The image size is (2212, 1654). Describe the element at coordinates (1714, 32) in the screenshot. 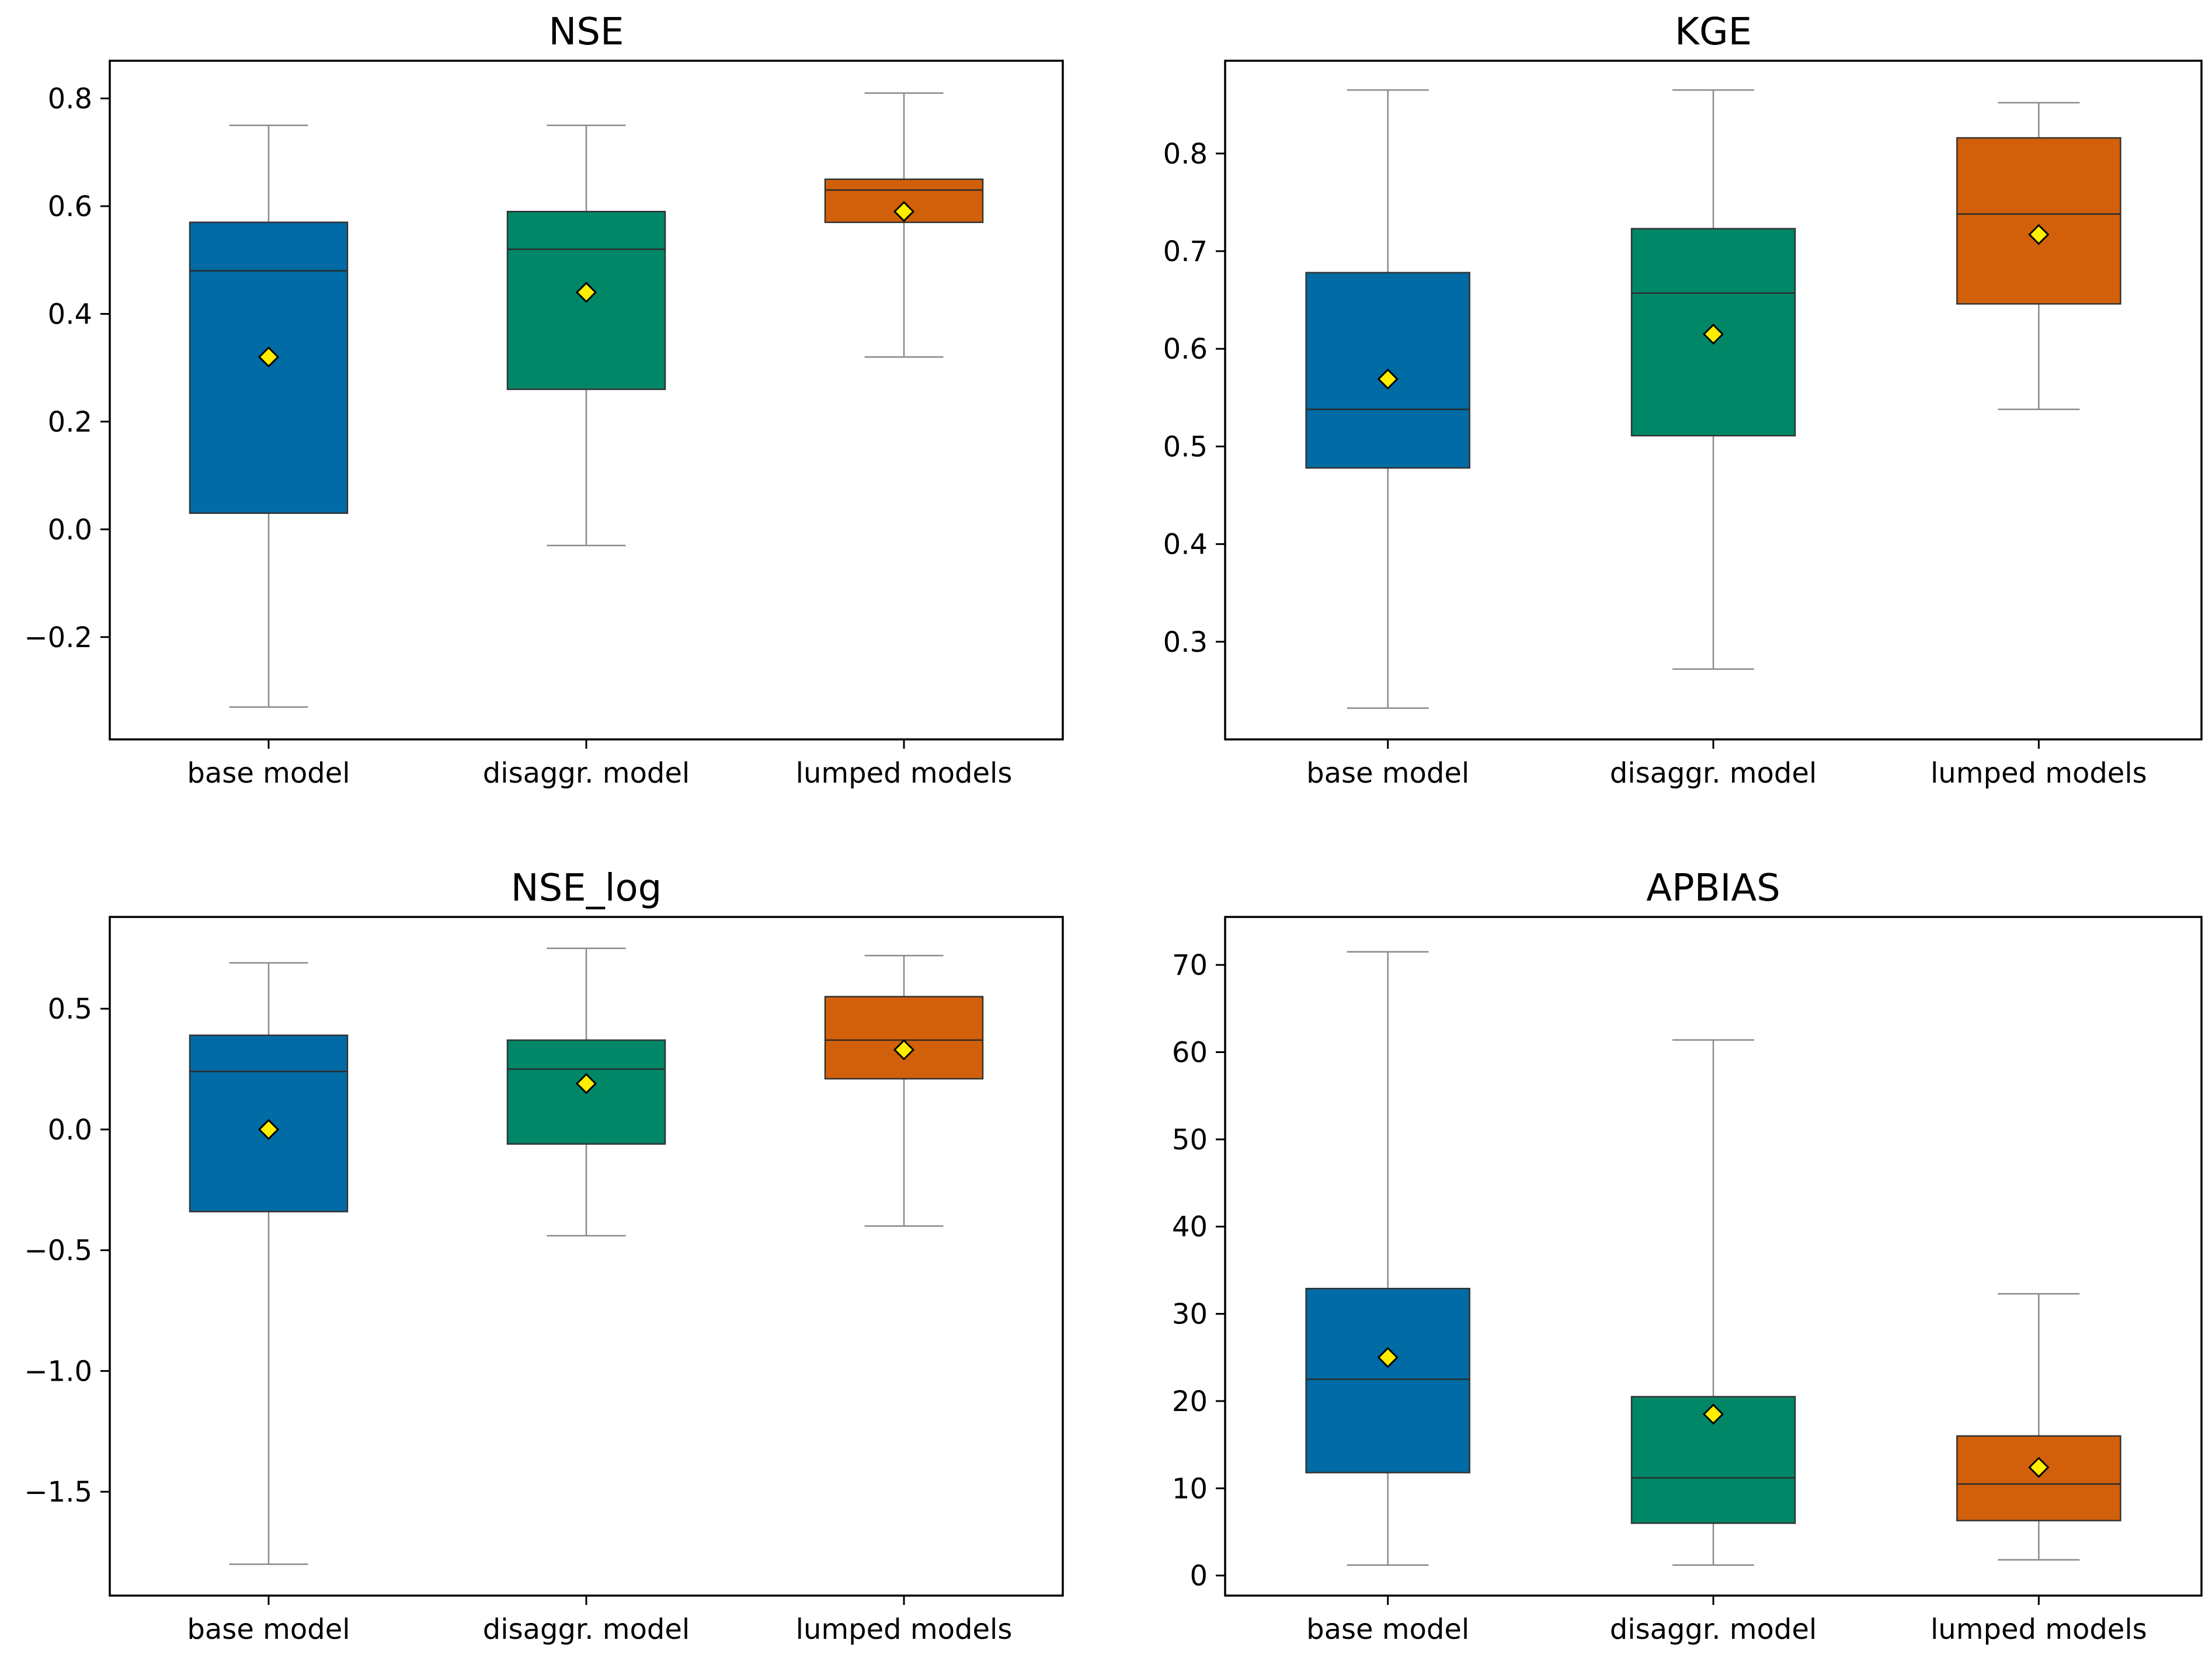

I see `chart-title: KGE` at that location.